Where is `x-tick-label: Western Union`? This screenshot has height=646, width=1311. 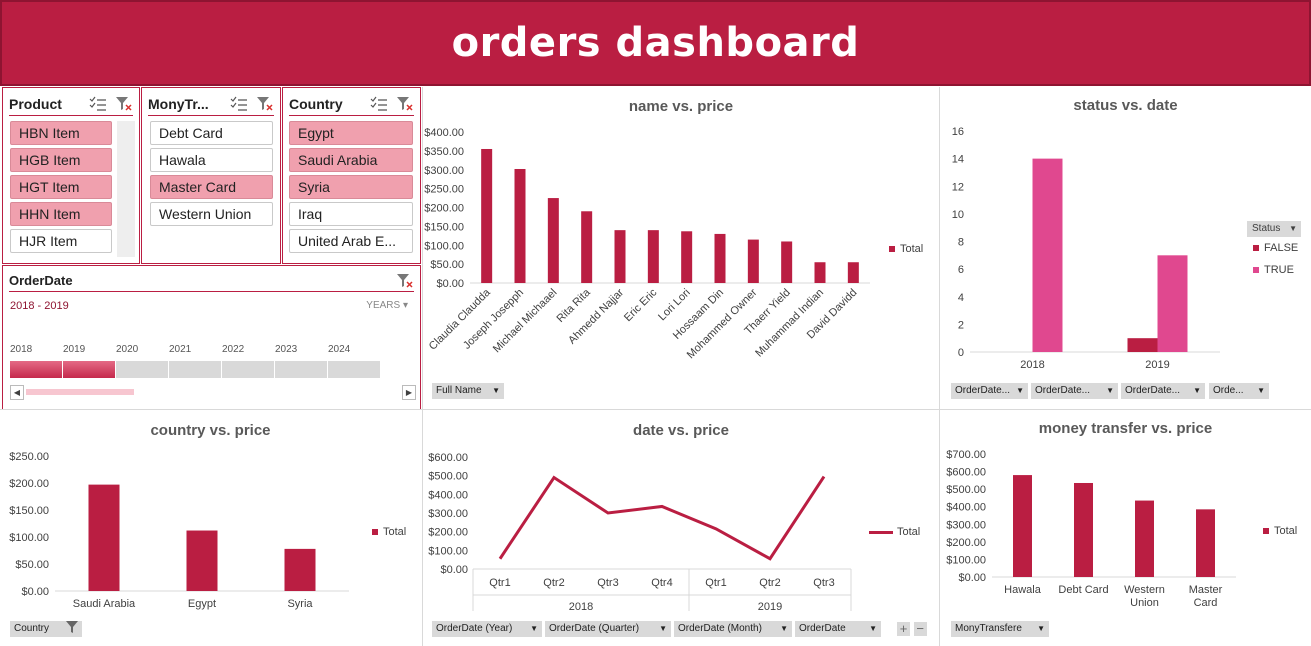 x-tick-label: Western Union is located at coordinates (1144, 596).